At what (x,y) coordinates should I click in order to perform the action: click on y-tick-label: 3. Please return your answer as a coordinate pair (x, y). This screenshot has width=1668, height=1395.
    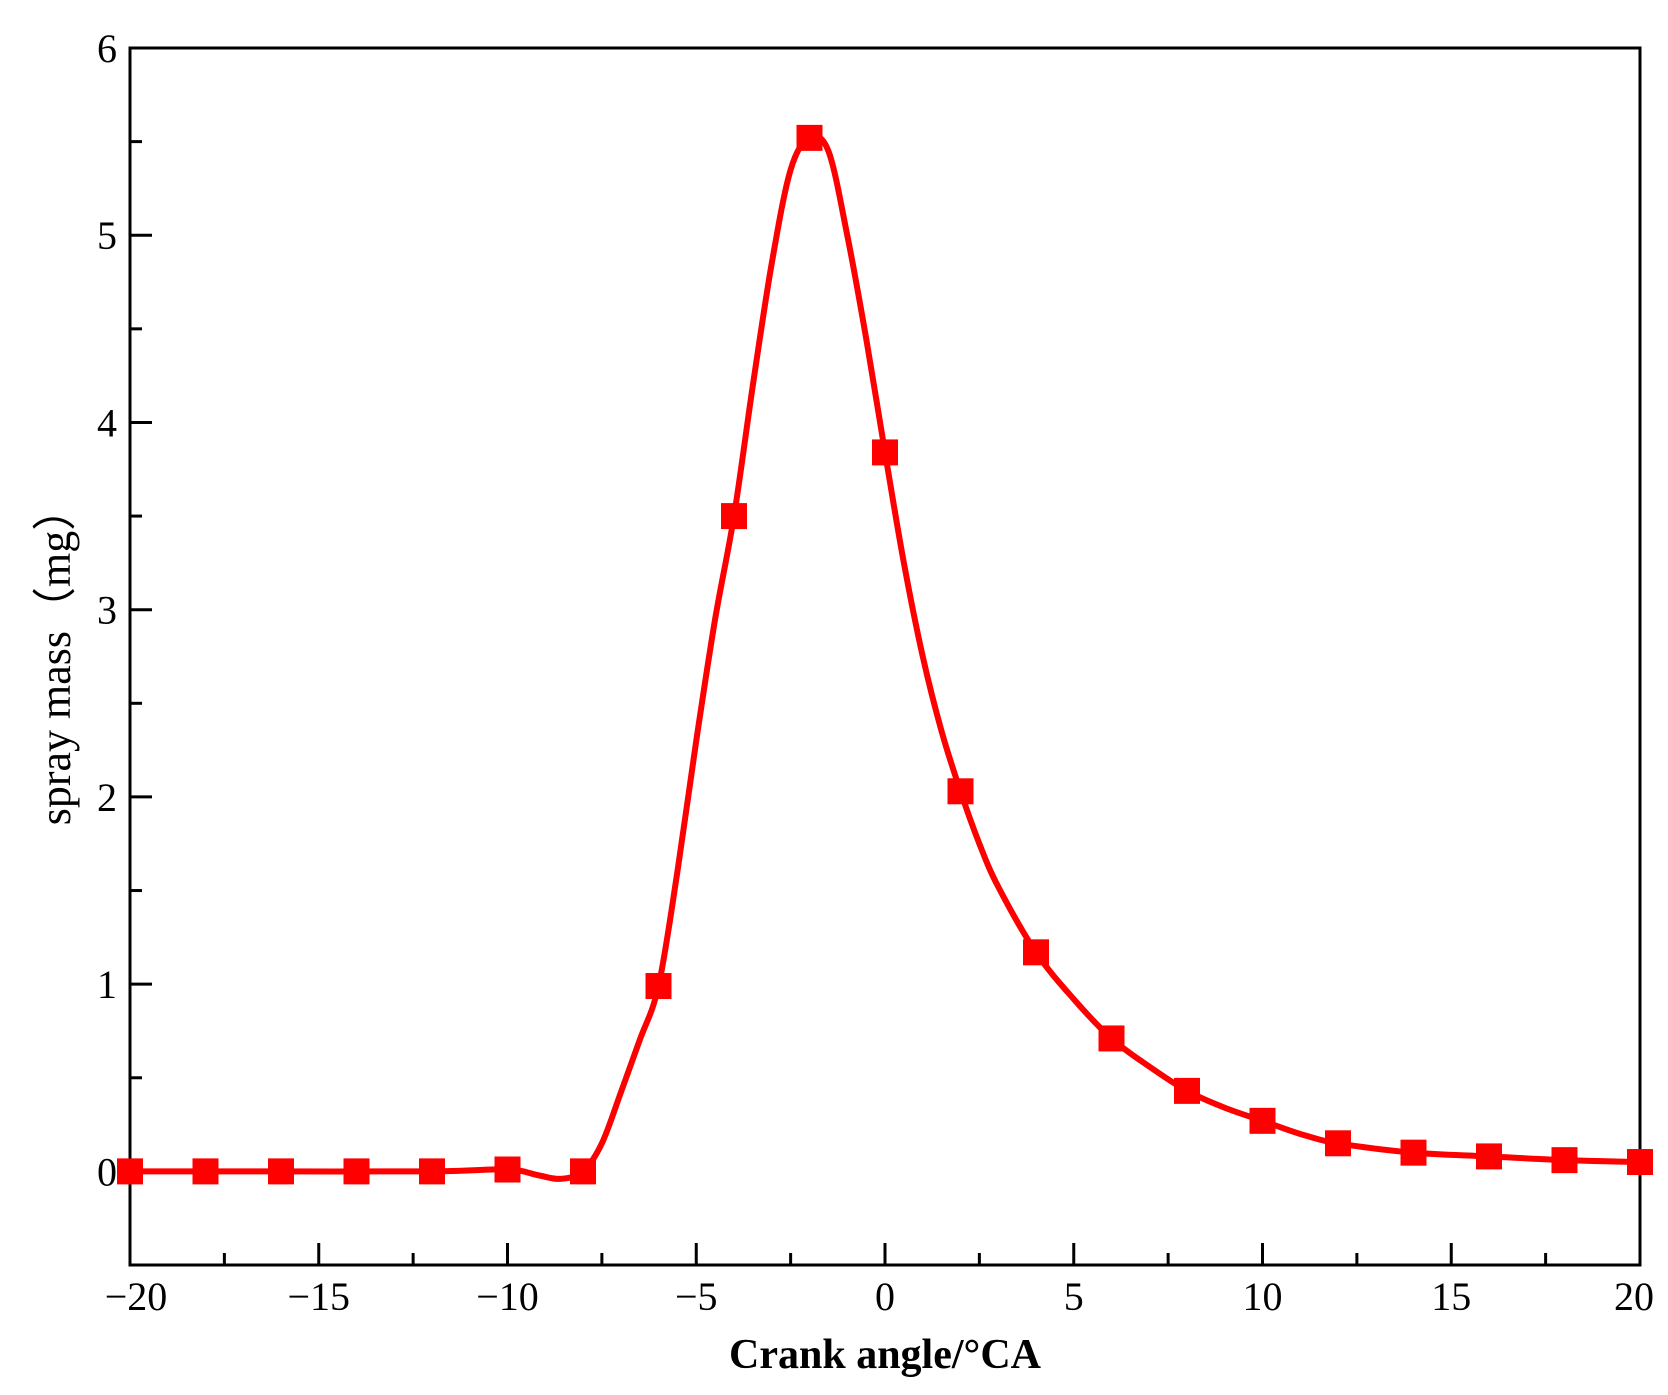
    Looking at the image, I should click on (107, 610).